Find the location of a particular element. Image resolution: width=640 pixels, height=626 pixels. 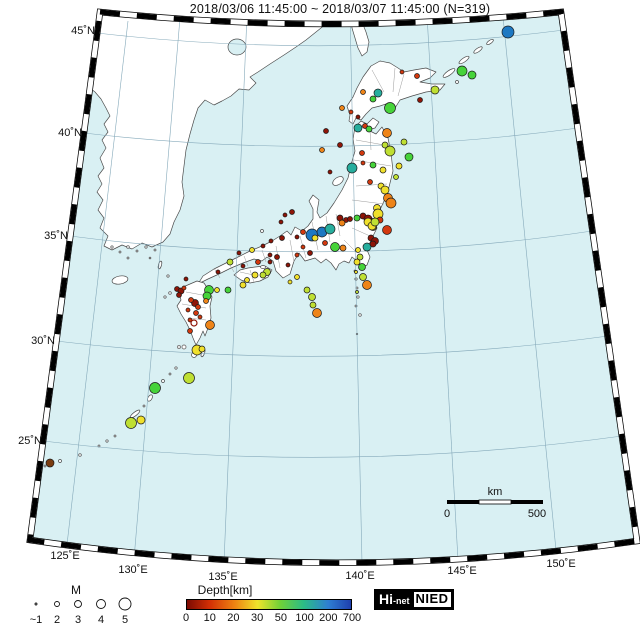

nied-wordmark: NIED is located at coordinates (432, 599).